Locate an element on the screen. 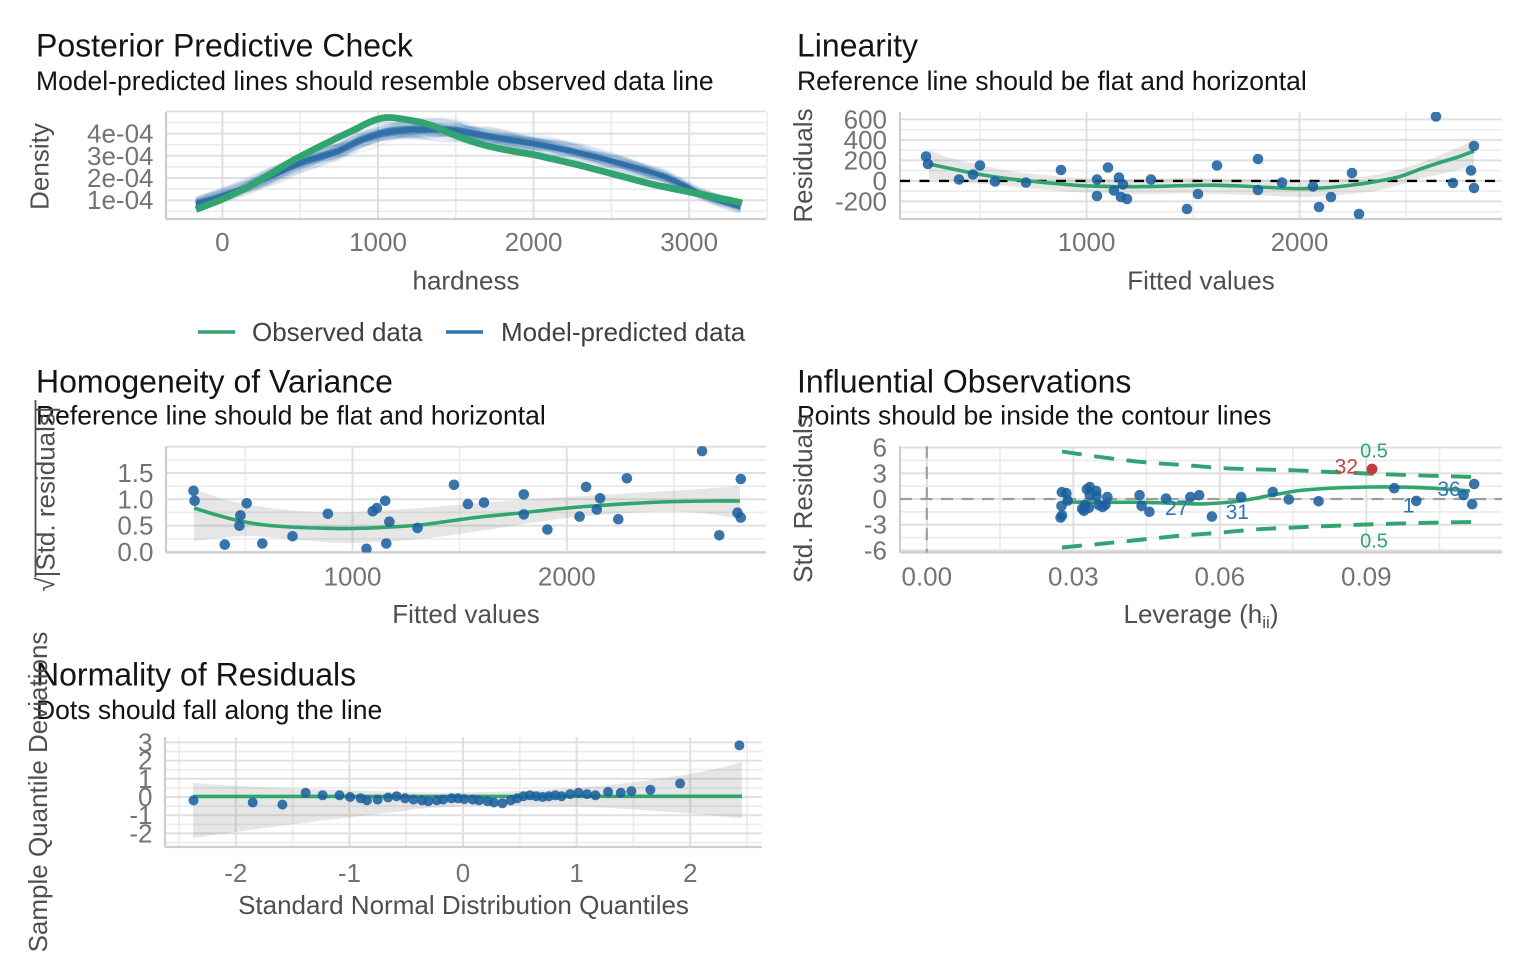 The image size is (1536, 965). svg-text: Posterior Predictive Check is located at coordinates (225, 46).